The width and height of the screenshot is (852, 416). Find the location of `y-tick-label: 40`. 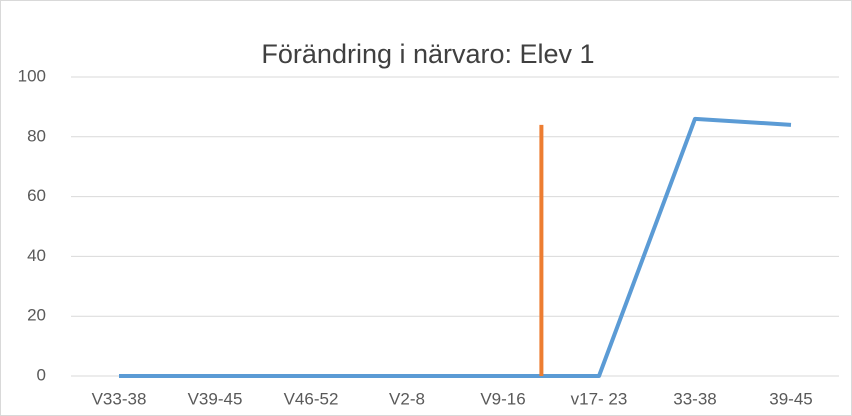

y-tick-label: 40 is located at coordinates (36, 255).